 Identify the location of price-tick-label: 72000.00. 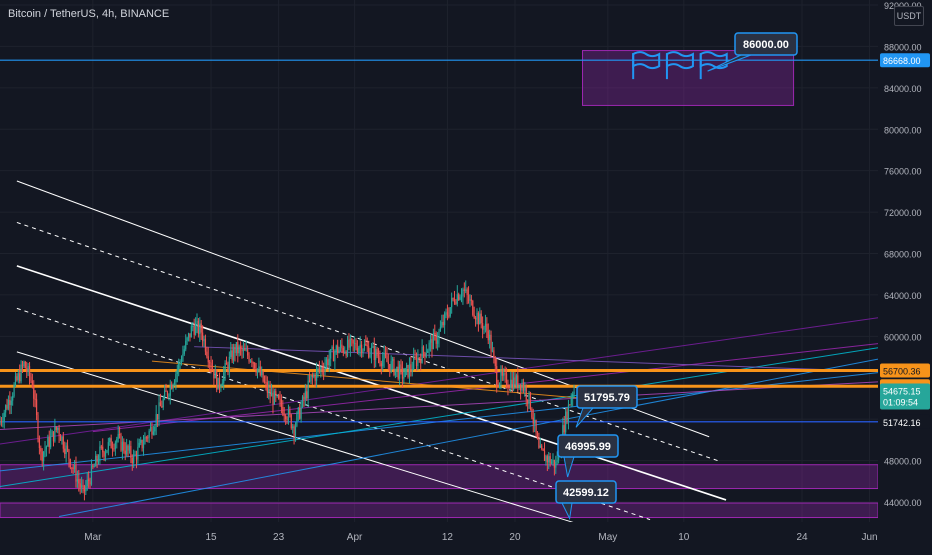
(903, 213).